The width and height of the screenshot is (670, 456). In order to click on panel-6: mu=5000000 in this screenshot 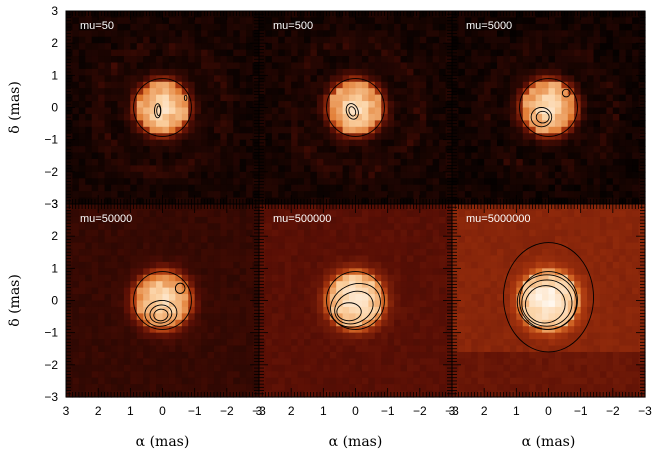, I will do `click(548, 300)`.